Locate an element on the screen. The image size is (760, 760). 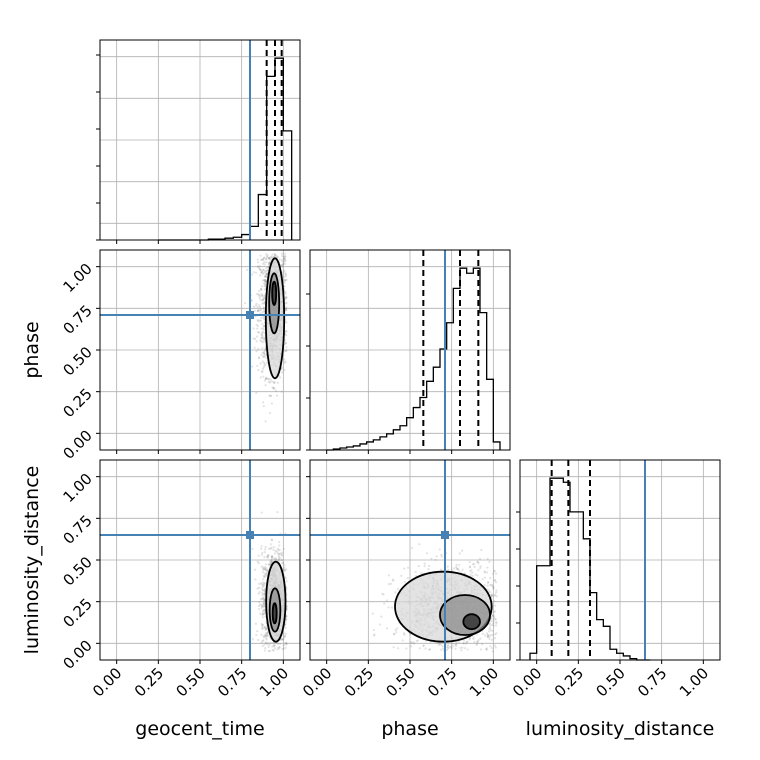
hist-phase-steps is located at coordinates (413, 359).